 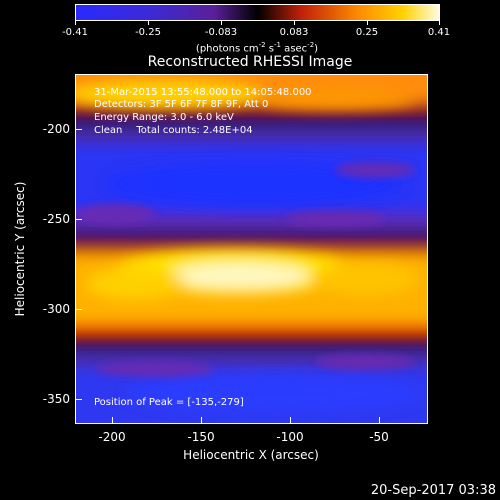 What do you see at coordinates (20, 249) in the screenshot?
I see `y-axis-label: Heliocentric Y (arcsec)` at bounding box center [20, 249].